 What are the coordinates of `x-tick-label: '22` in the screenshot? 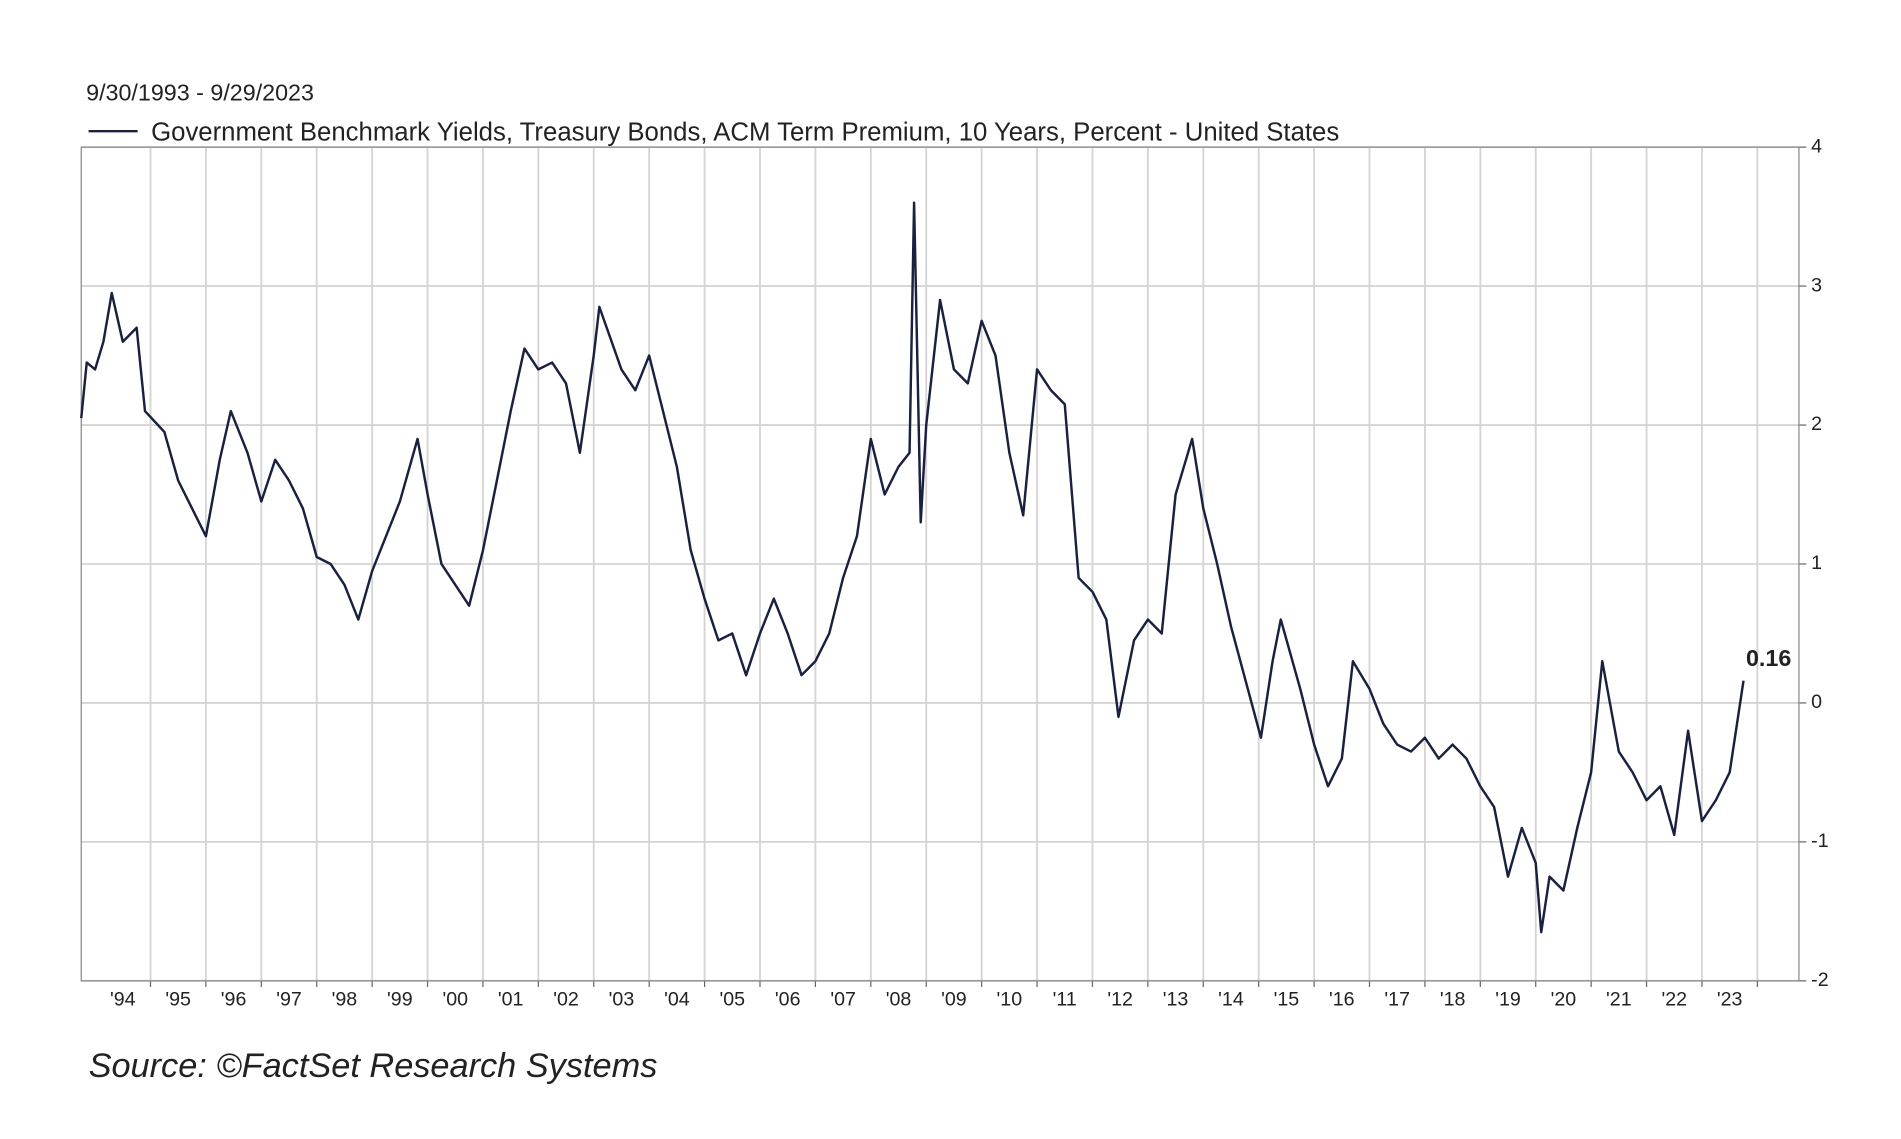 It's located at (1674, 1000).